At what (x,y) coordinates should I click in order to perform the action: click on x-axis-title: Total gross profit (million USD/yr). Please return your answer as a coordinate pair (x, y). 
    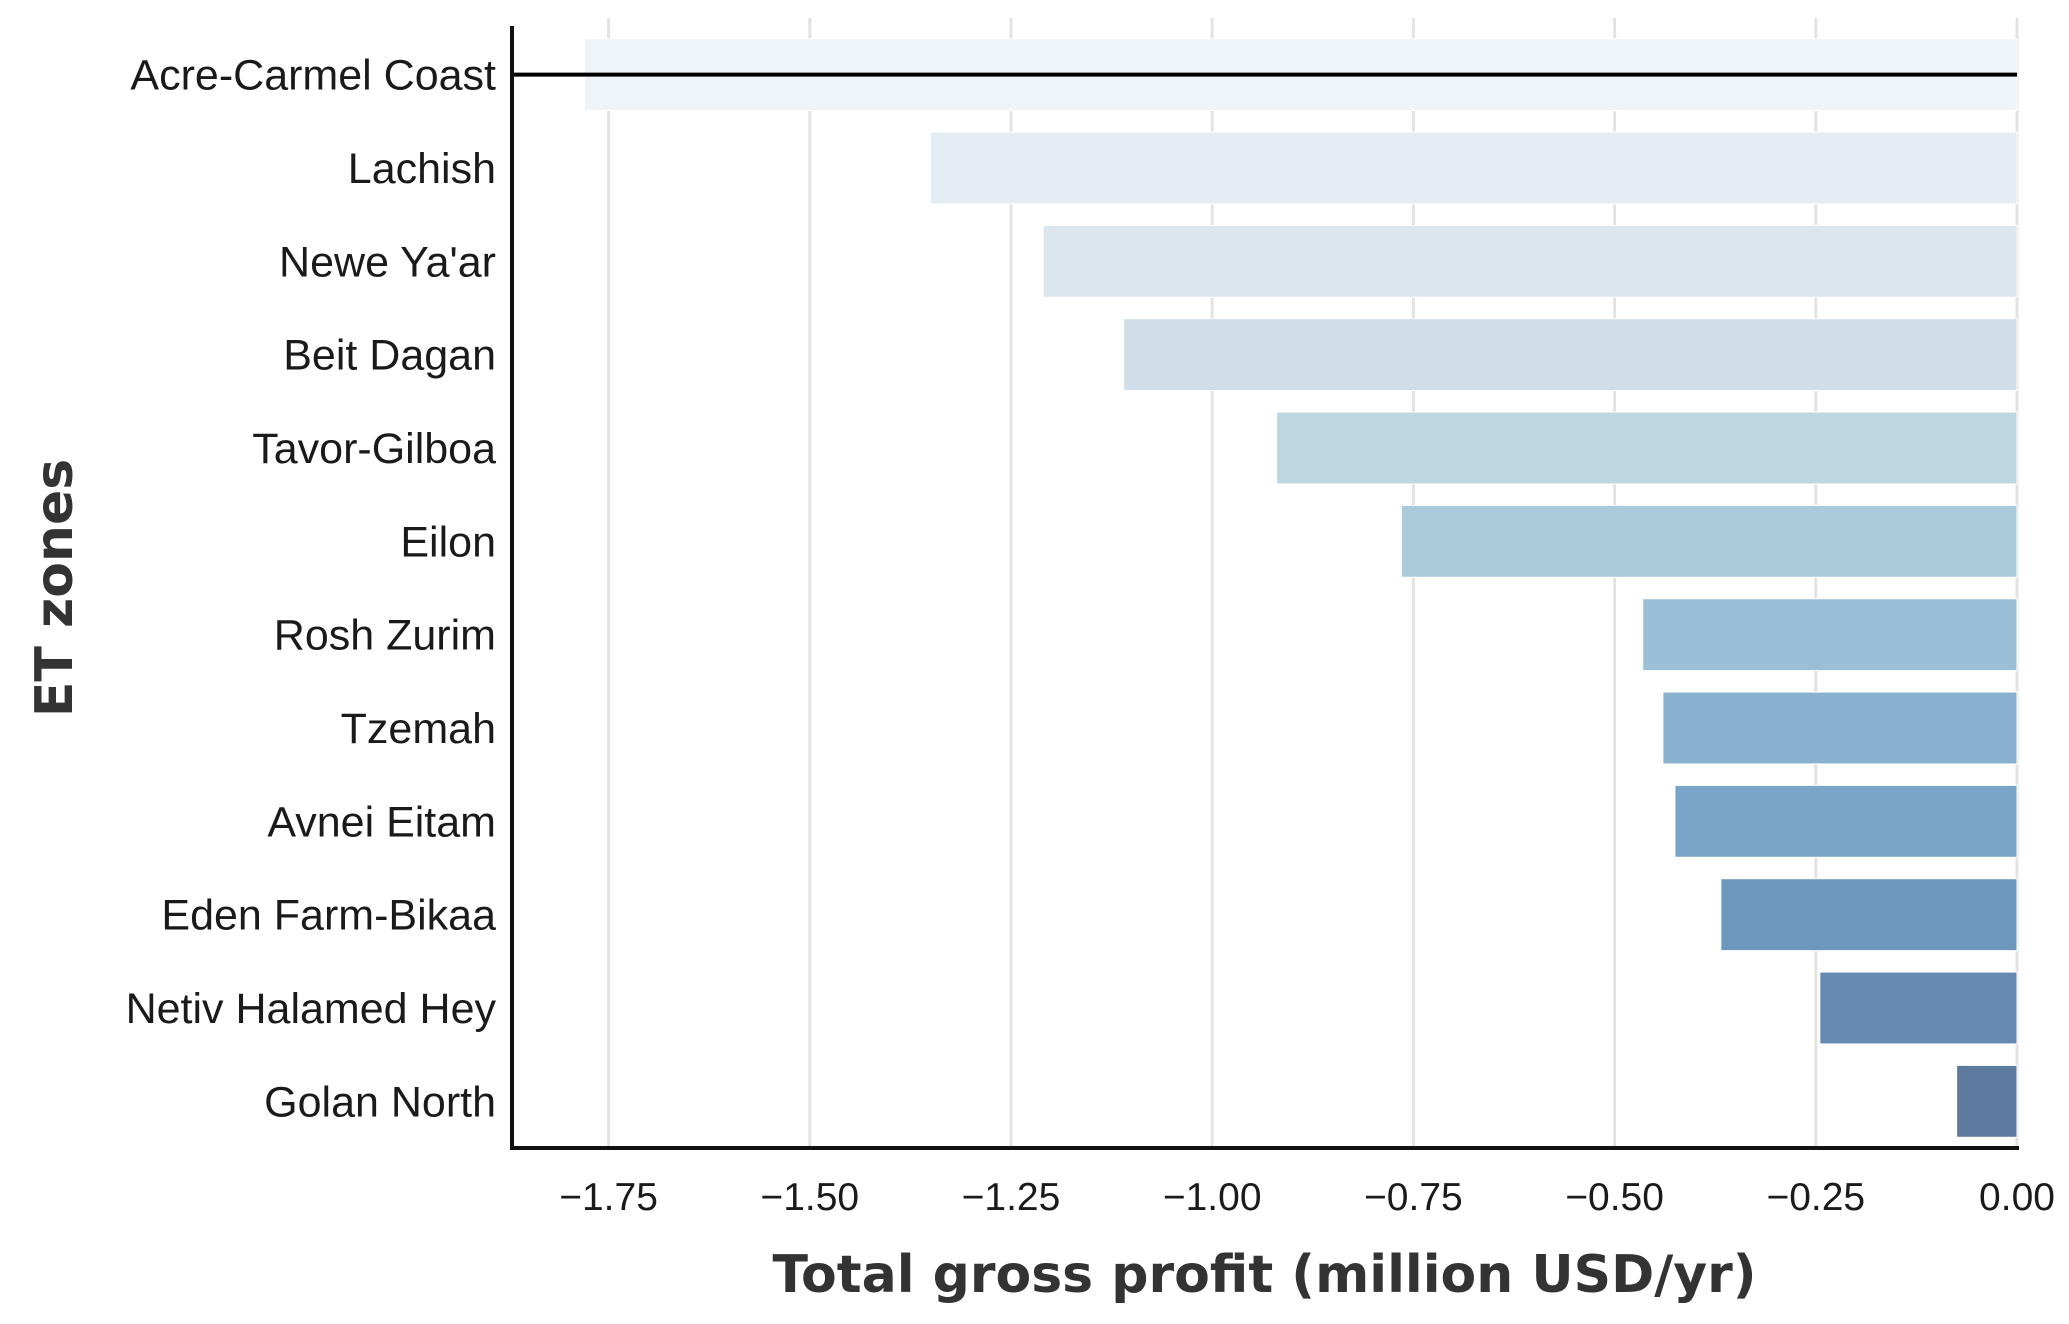
    Looking at the image, I should click on (1264, 1275).